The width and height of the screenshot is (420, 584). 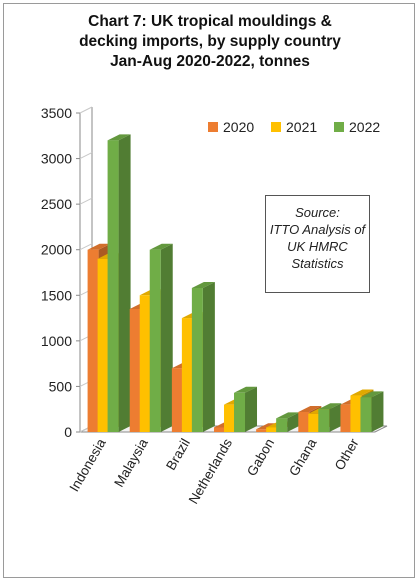 I want to click on y-tick-label: 3000, so click(x=56, y=159).